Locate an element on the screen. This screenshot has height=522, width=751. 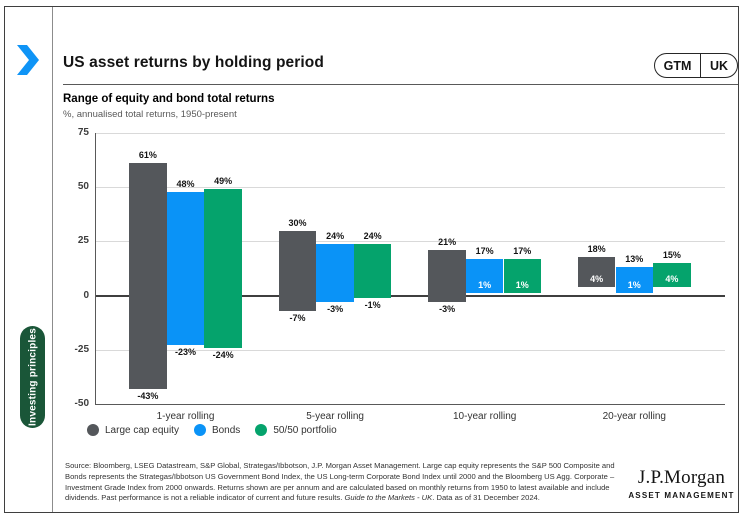
bar-large-cap-equity-10-year-rolling is located at coordinates (447, 276).